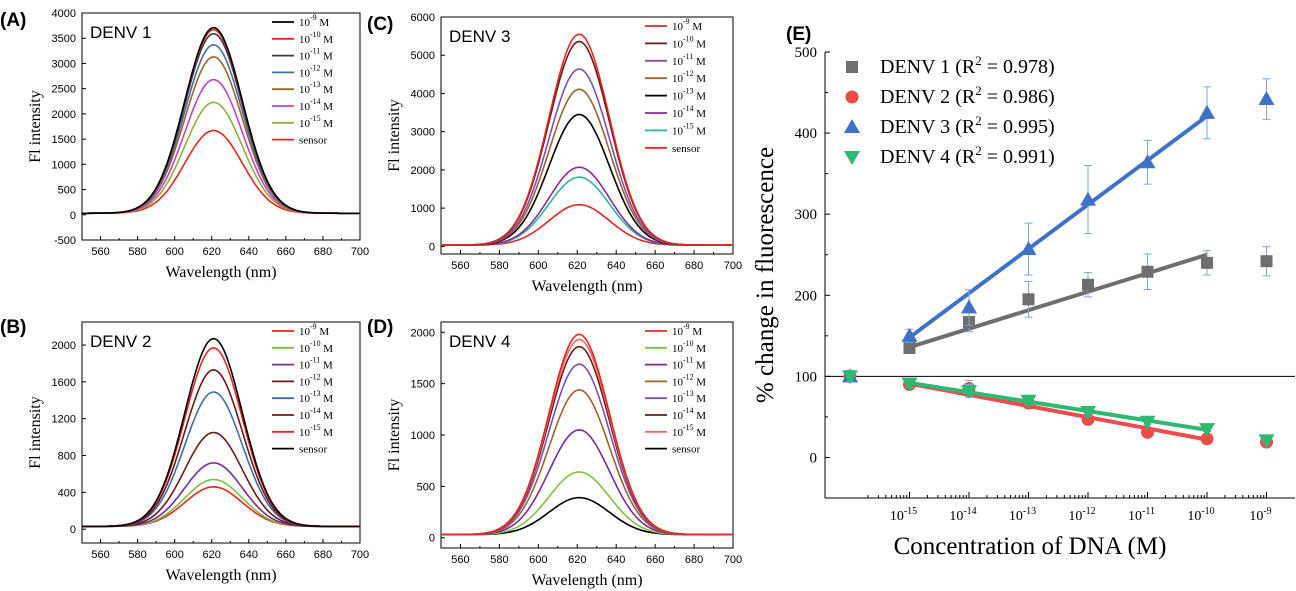  I want to click on x-tick-label: 10-12, so click(1081, 515).